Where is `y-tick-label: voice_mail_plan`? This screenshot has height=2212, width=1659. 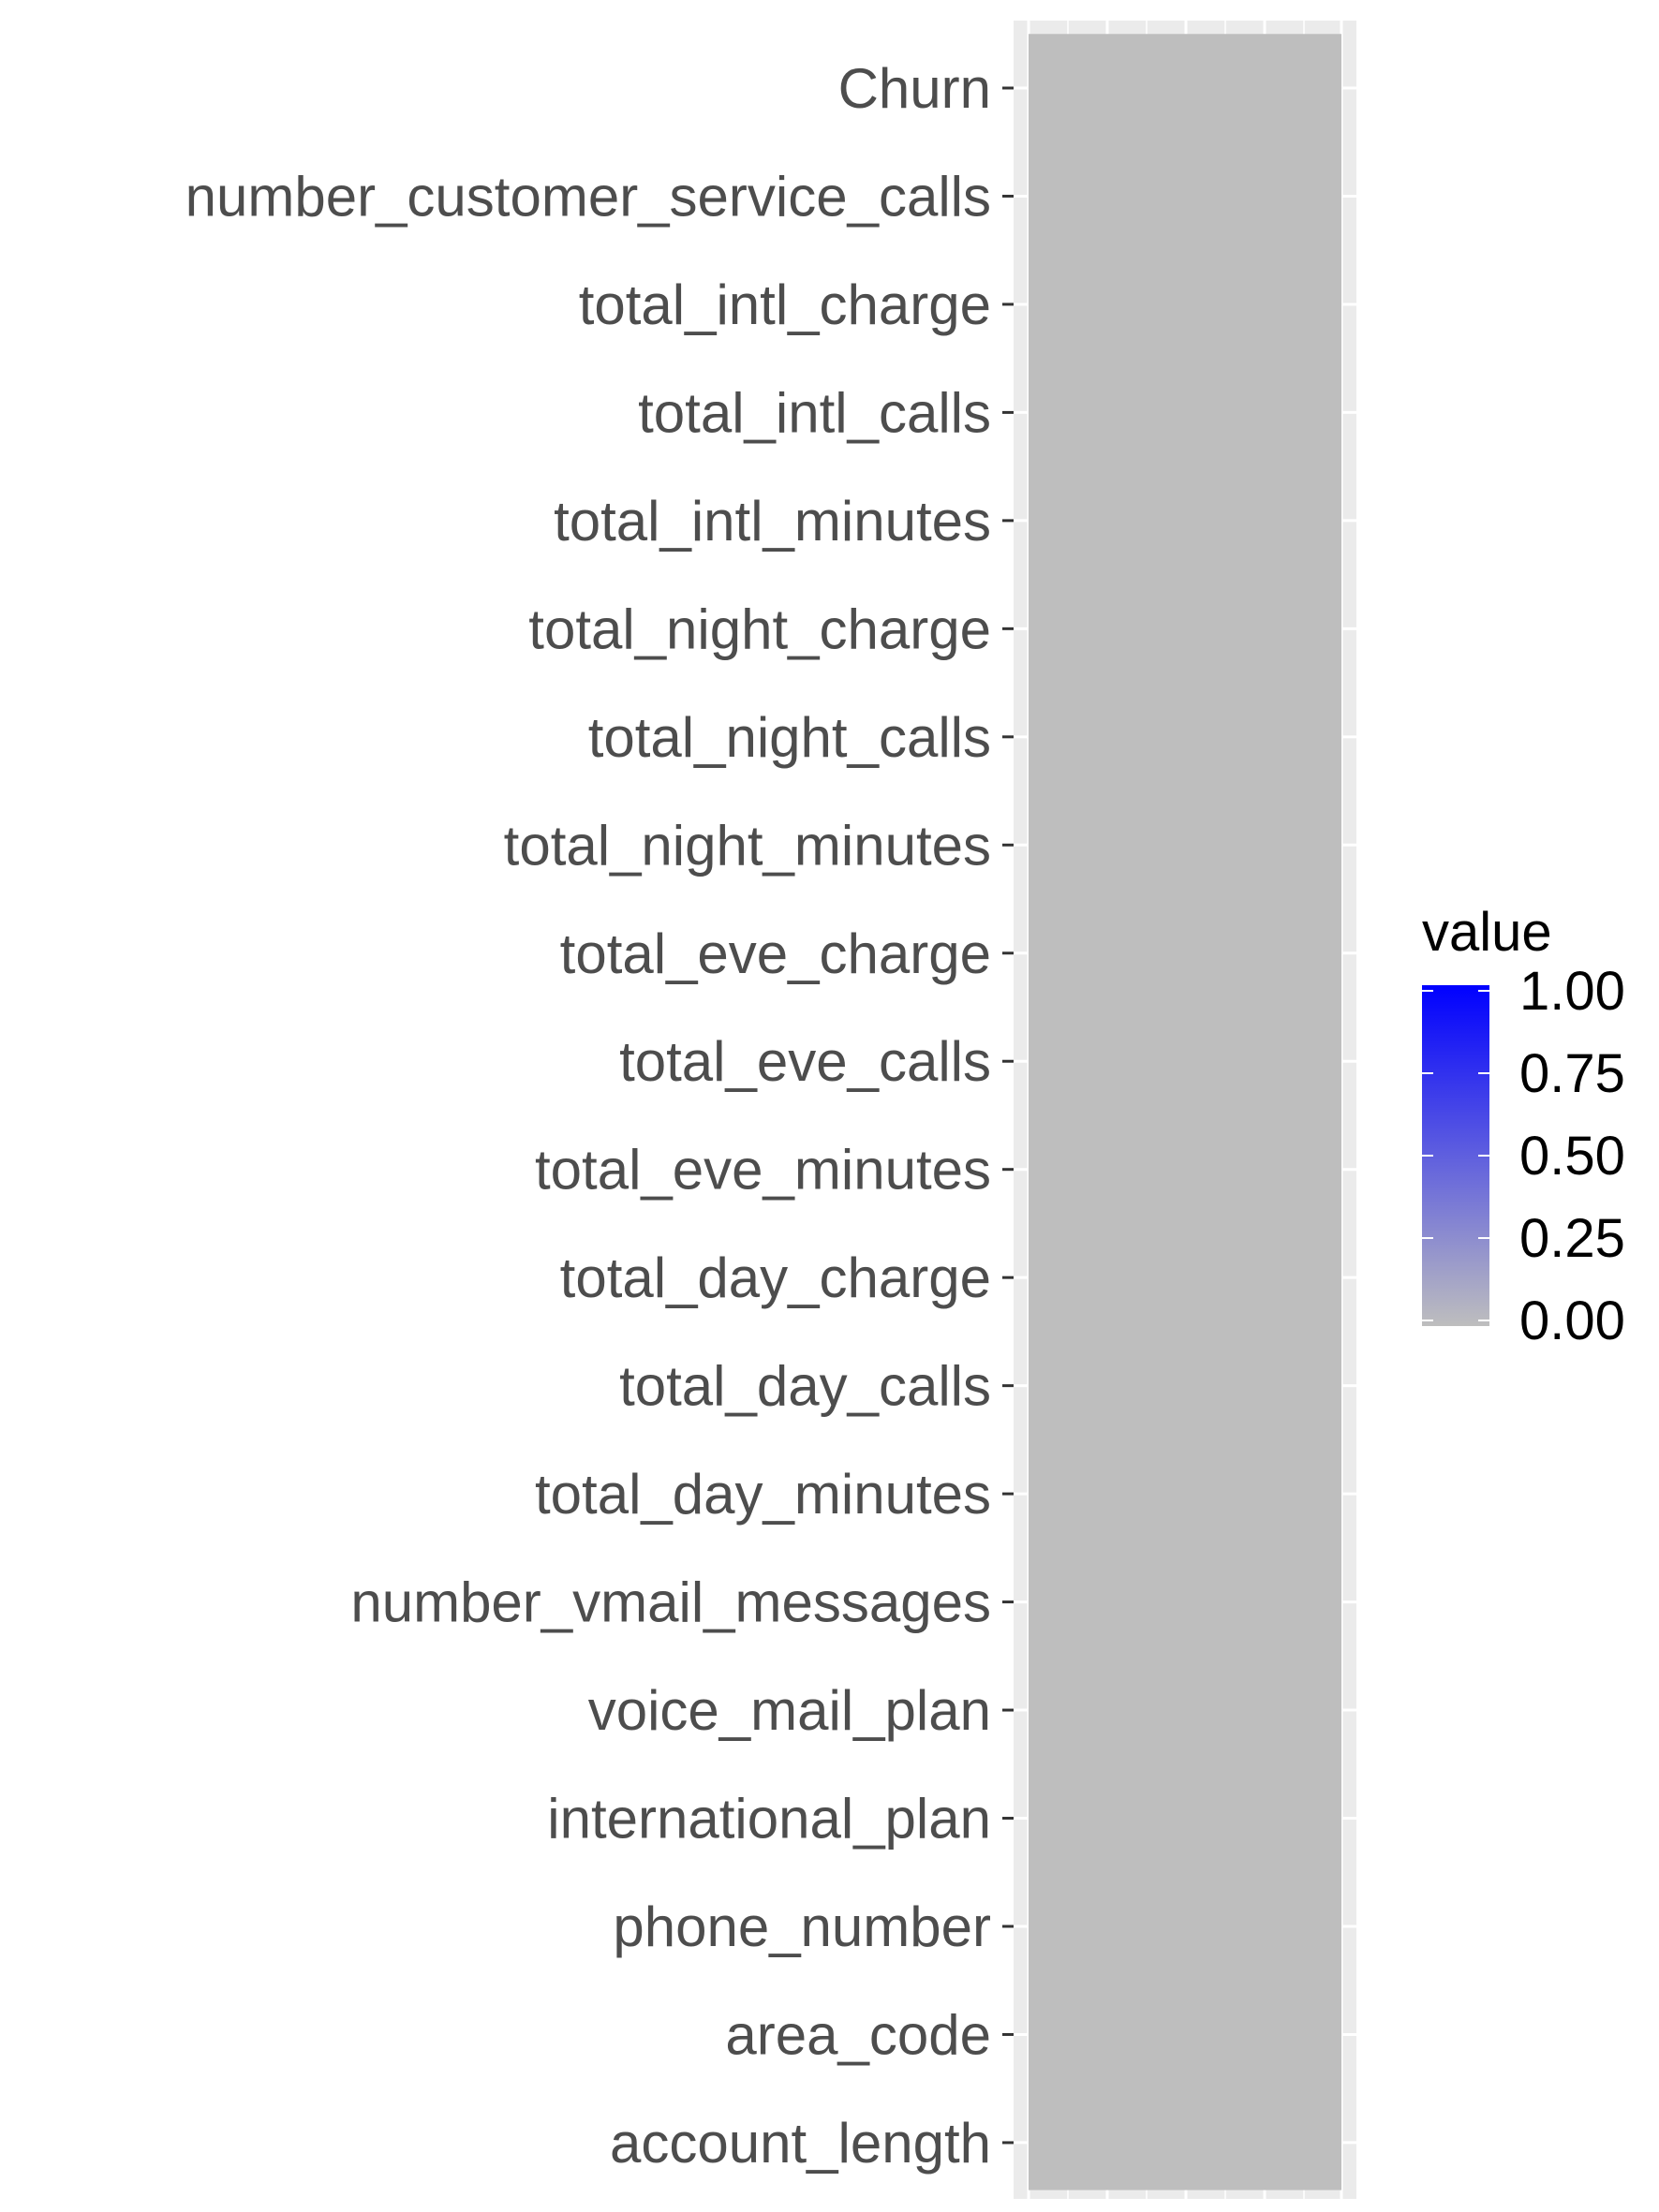
y-tick-label: voice_mail_plan is located at coordinates (790, 1711).